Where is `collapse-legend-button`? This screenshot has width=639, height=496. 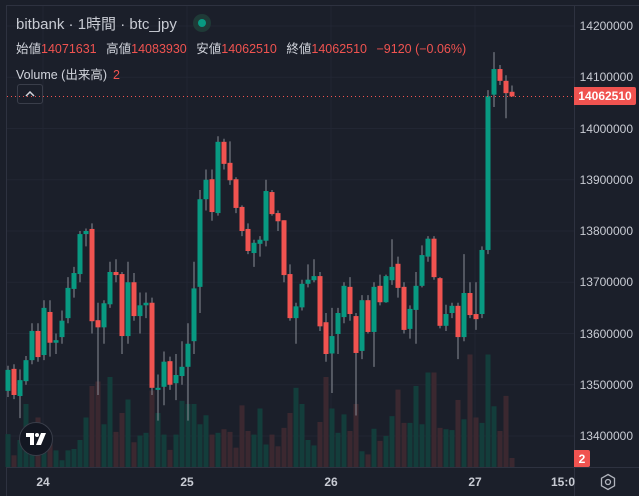 collapse-legend-button is located at coordinates (30, 94).